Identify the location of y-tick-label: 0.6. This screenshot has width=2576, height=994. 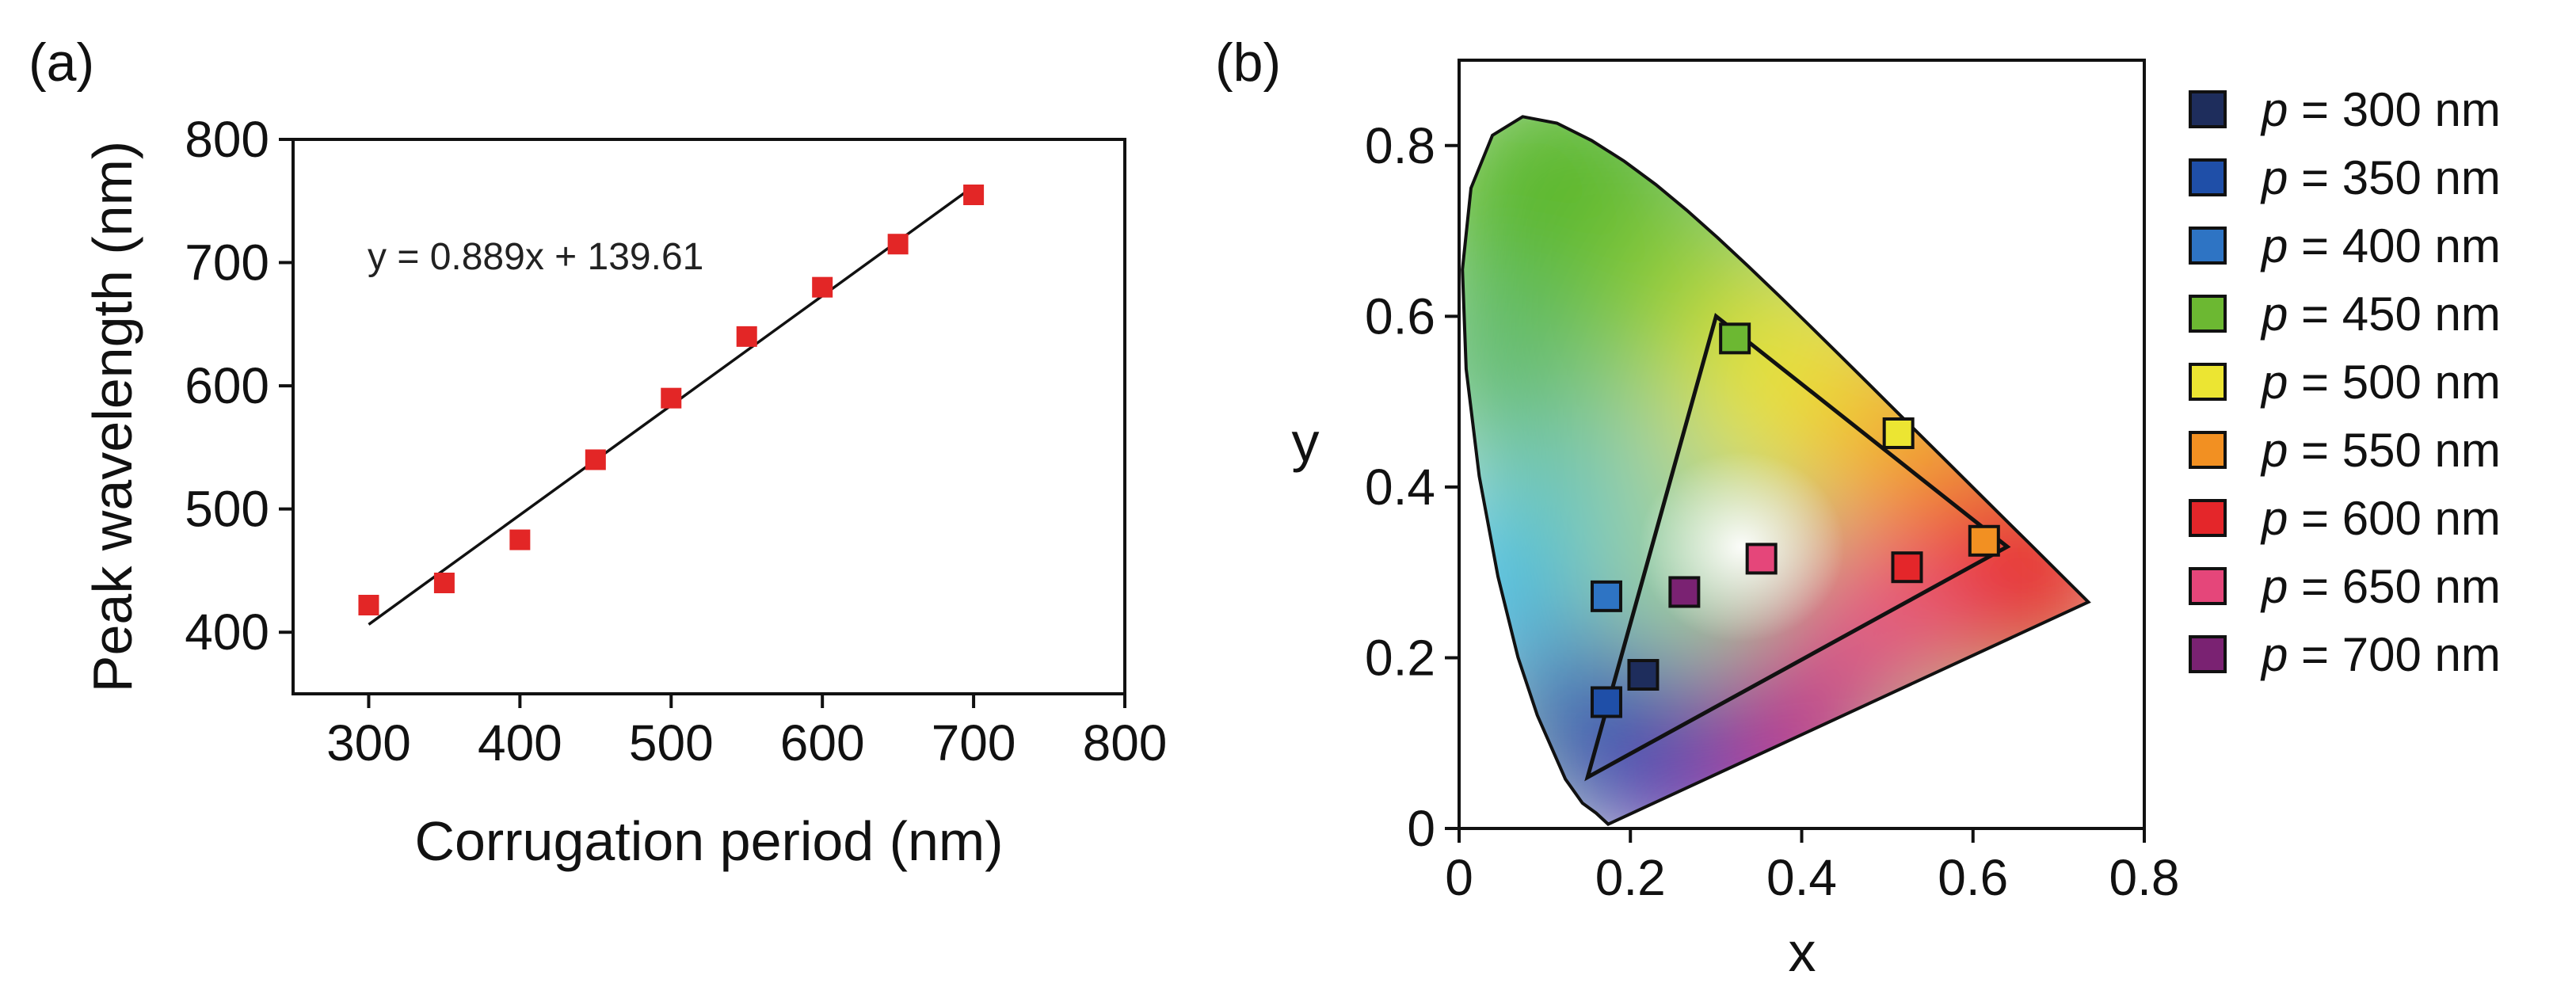
(1400, 316).